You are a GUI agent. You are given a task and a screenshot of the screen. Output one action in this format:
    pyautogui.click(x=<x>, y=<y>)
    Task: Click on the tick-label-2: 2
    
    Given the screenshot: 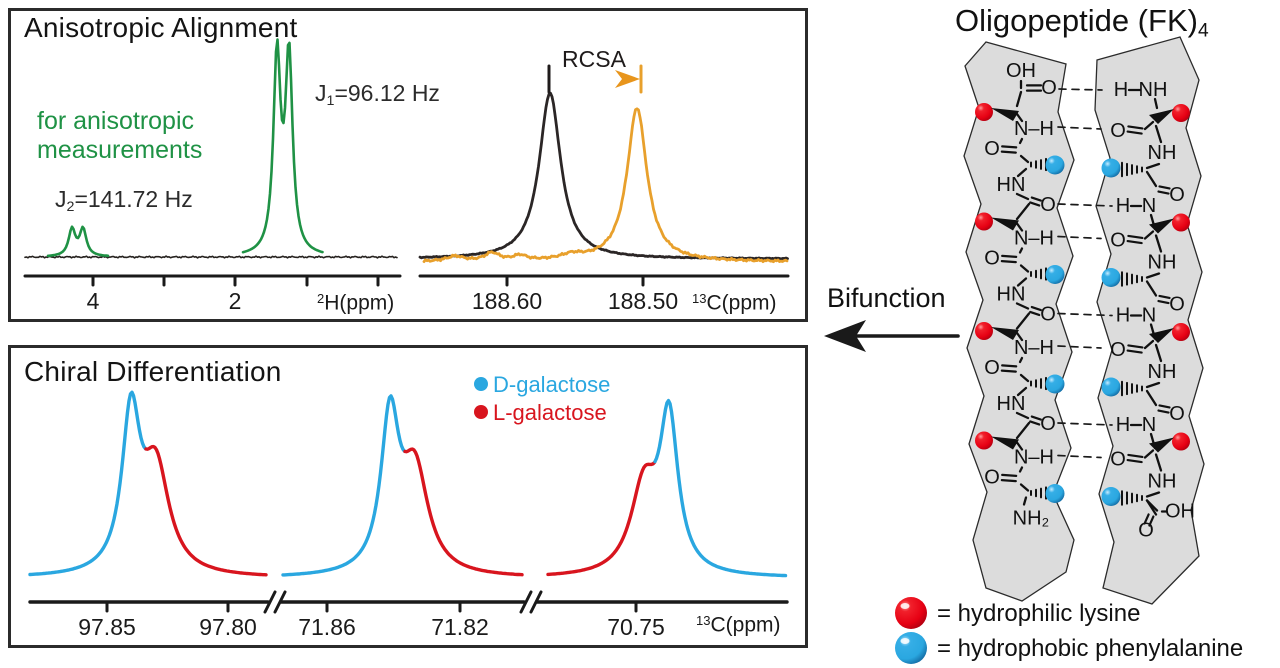 What is the action you would take?
    pyautogui.click(x=235, y=301)
    